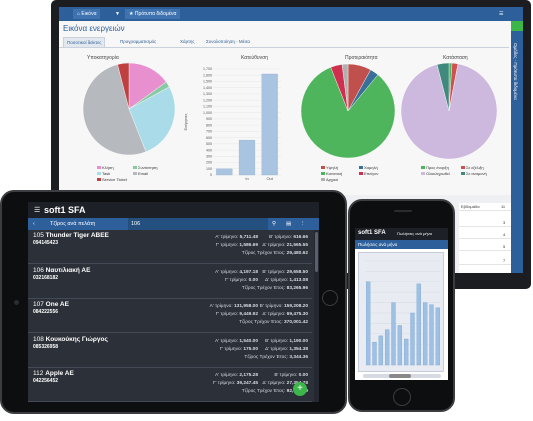 The width and height of the screenshot is (533, 421). What do you see at coordinates (207, 88) in the screenshot?
I see `y-tick-label: 1,400` at bounding box center [207, 88].